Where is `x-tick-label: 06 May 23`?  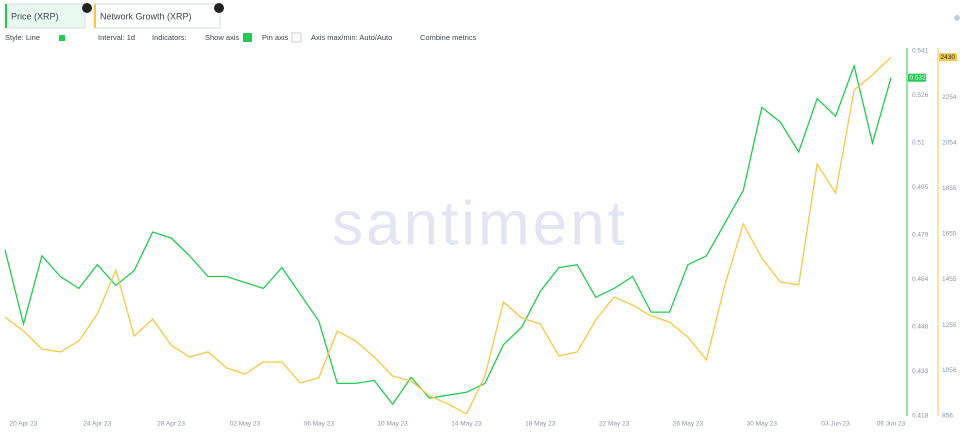 x-tick-label: 06 May 23 is located at coordinates (319, 424).